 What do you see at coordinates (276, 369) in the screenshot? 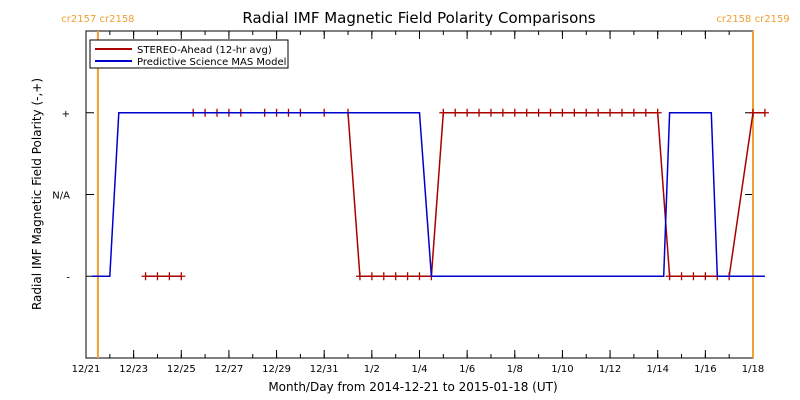
I see `x-tick-label: 12/29` at bounding box center [276, 369].